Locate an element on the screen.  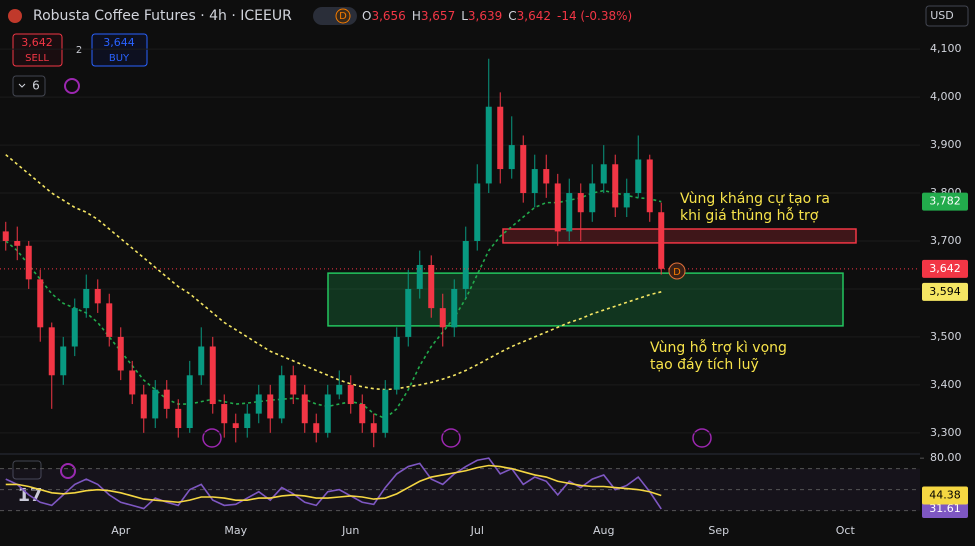
spread: 2 is located at coordinates (79, 50).